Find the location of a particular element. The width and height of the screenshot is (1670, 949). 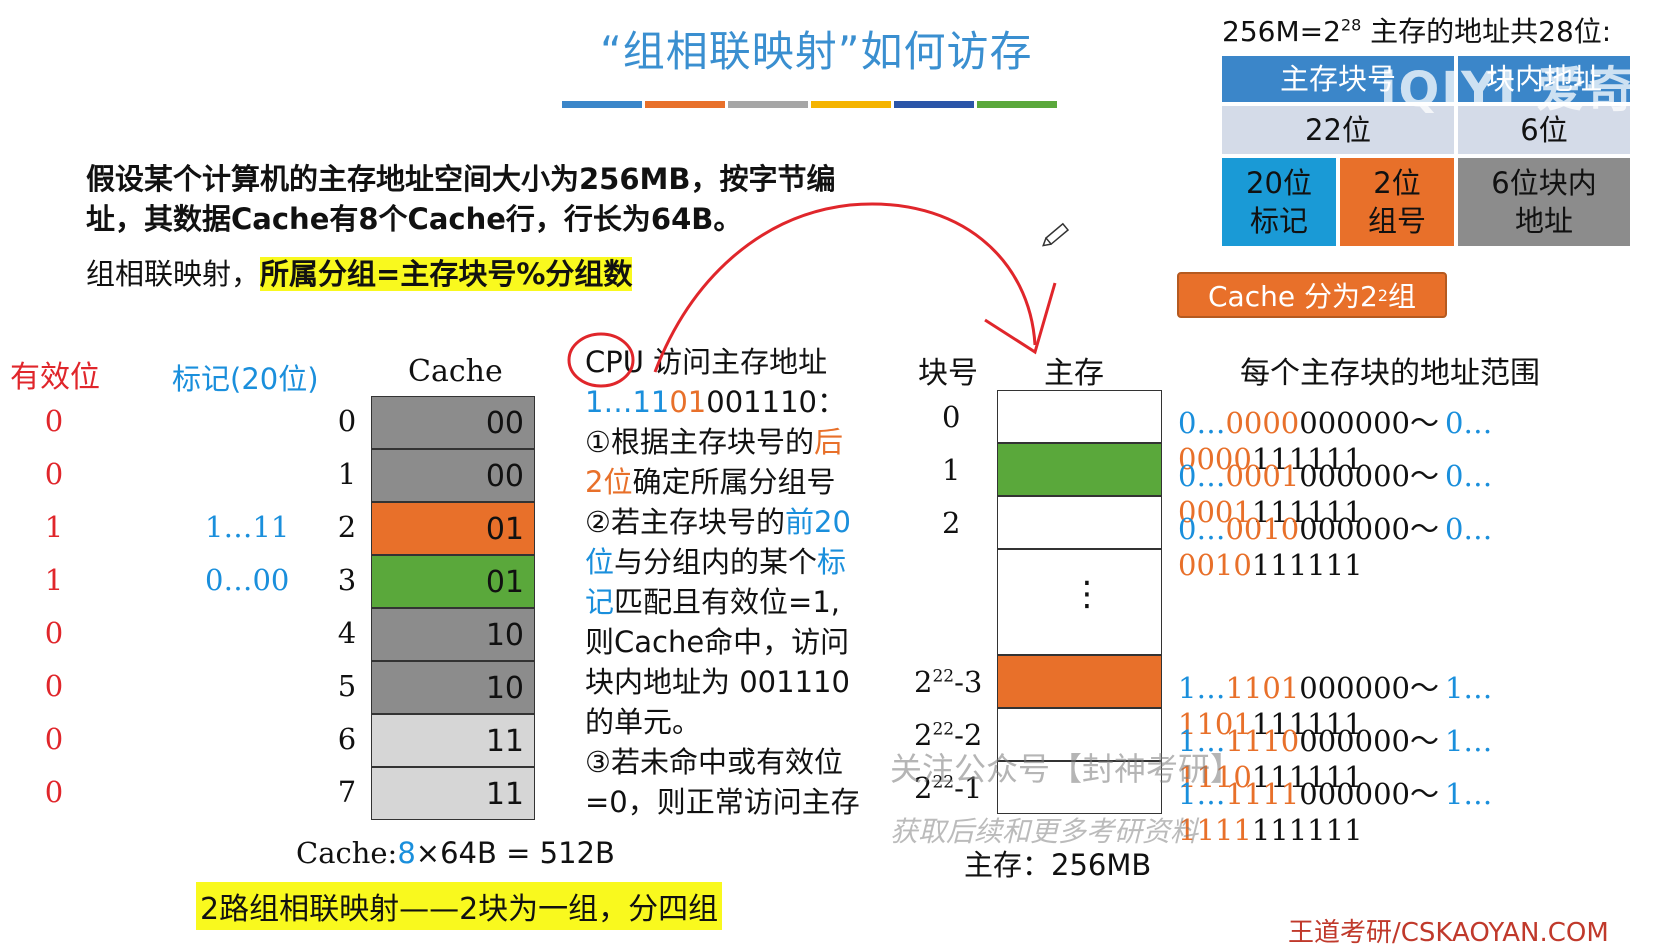

access-address: 1…1101001110： is located at coordinates (715, 402).